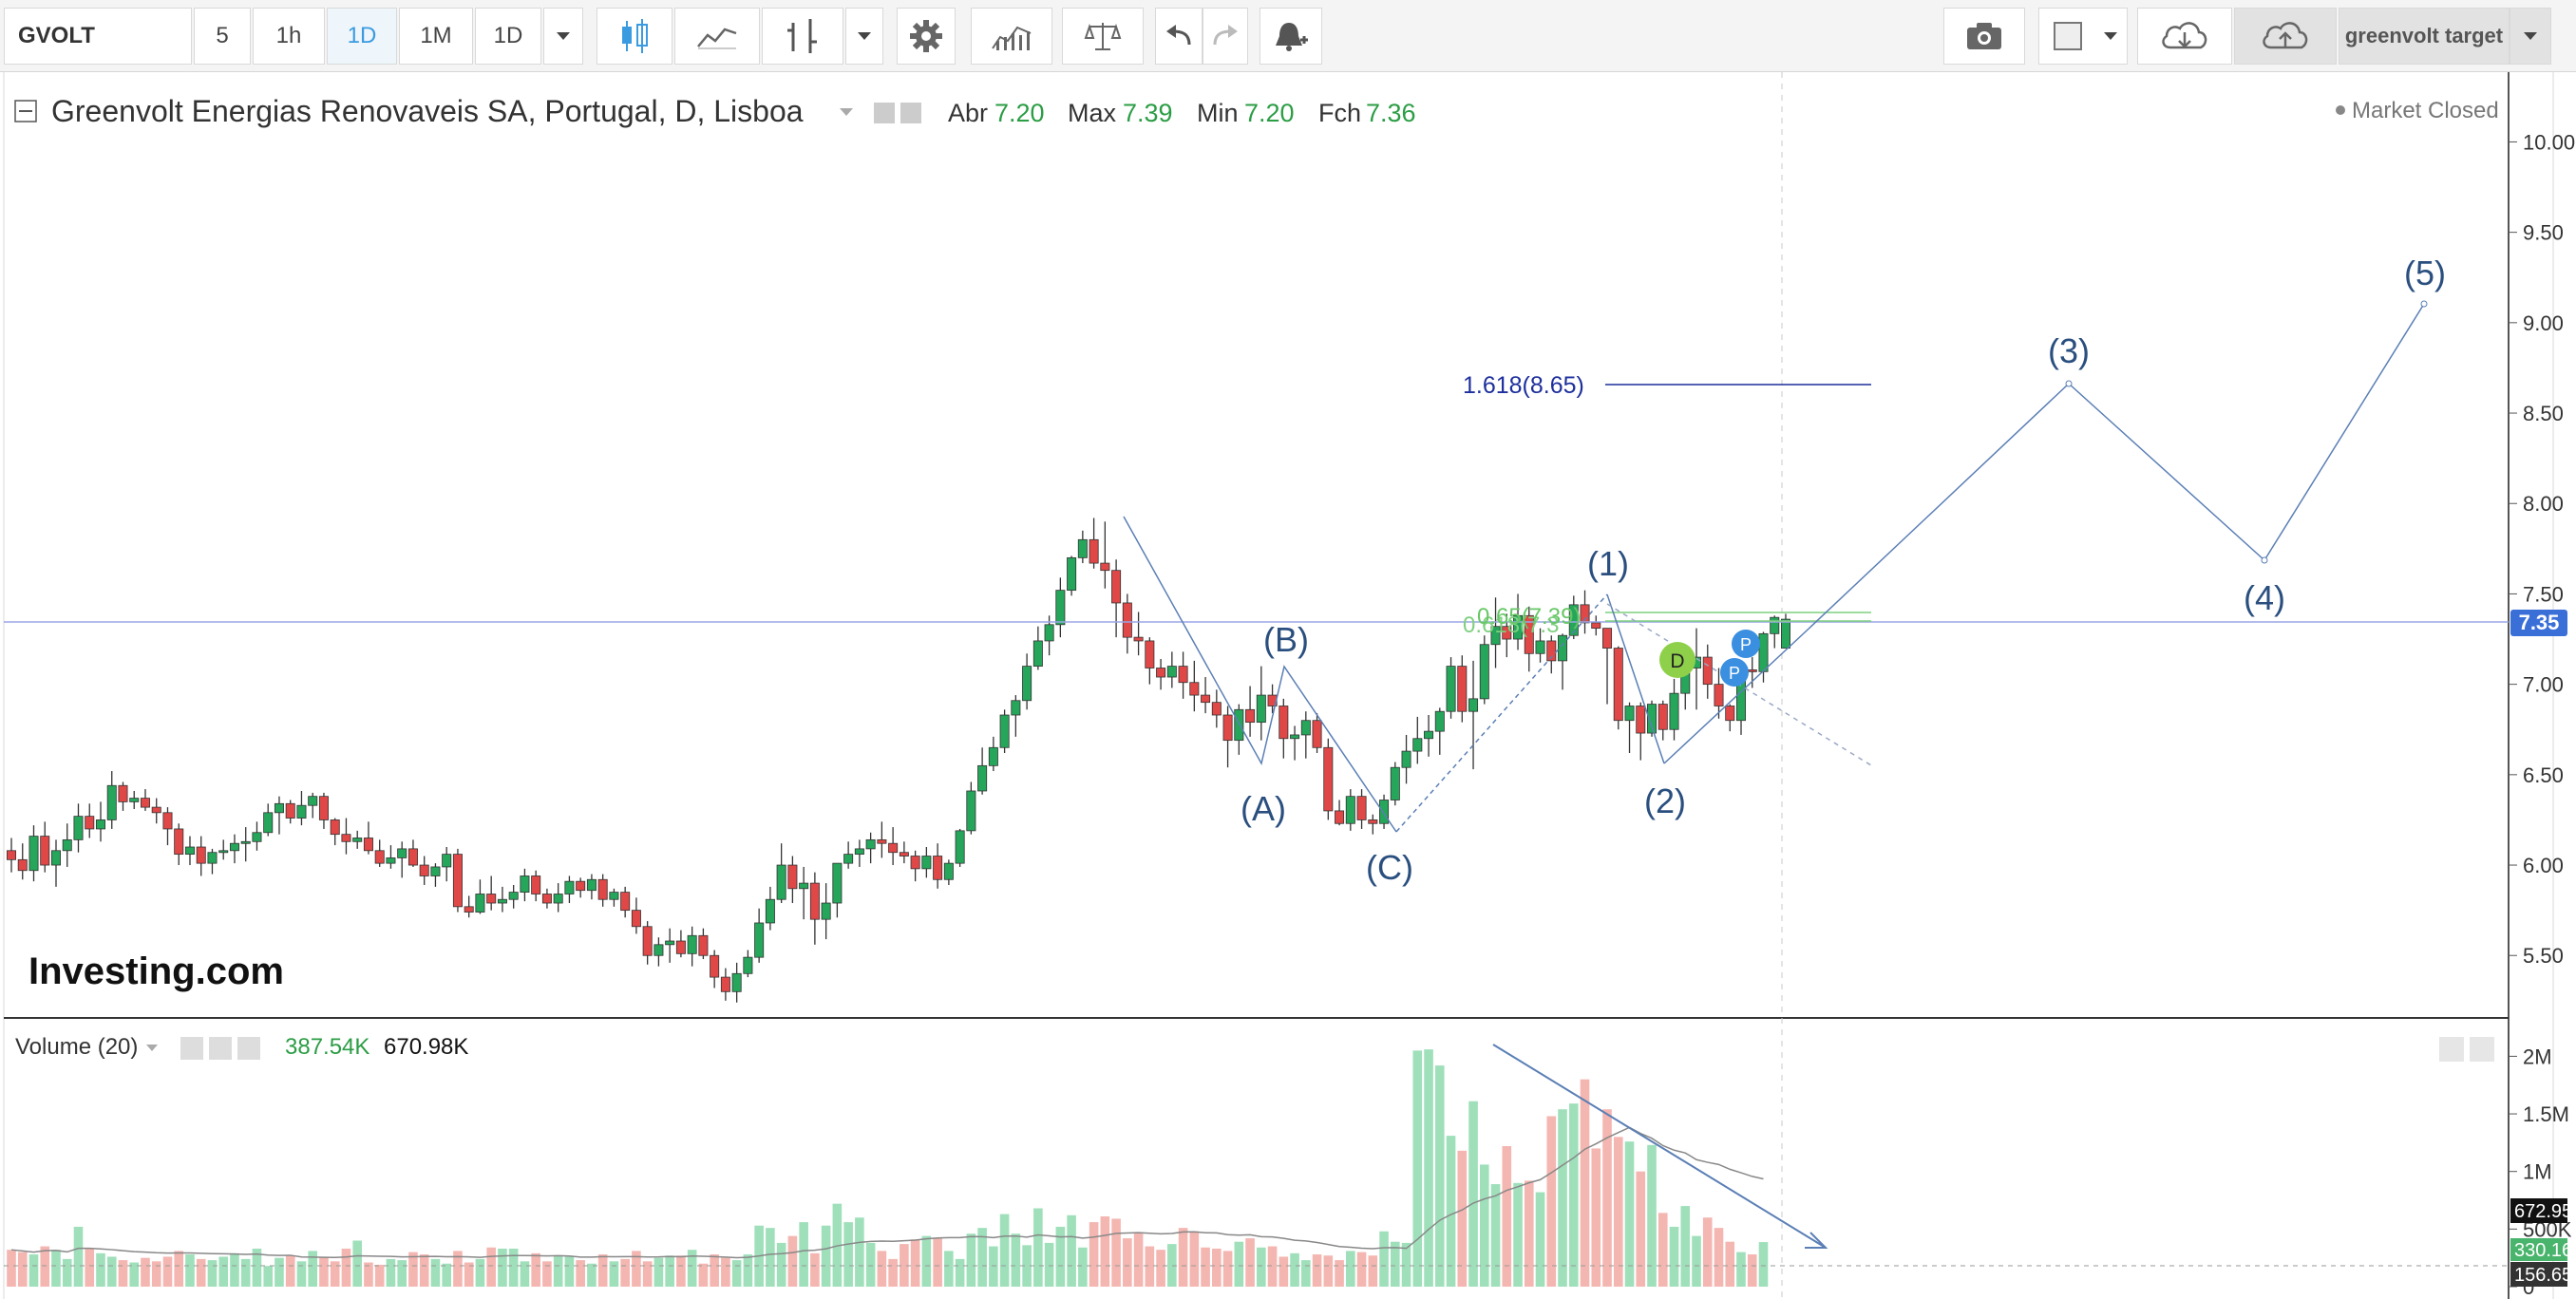 The image size is (2576, 1299). What do you see at coordinates (1011, 36) in the screenshot?
I see `compare-button` at bounding box center [1011, 36].